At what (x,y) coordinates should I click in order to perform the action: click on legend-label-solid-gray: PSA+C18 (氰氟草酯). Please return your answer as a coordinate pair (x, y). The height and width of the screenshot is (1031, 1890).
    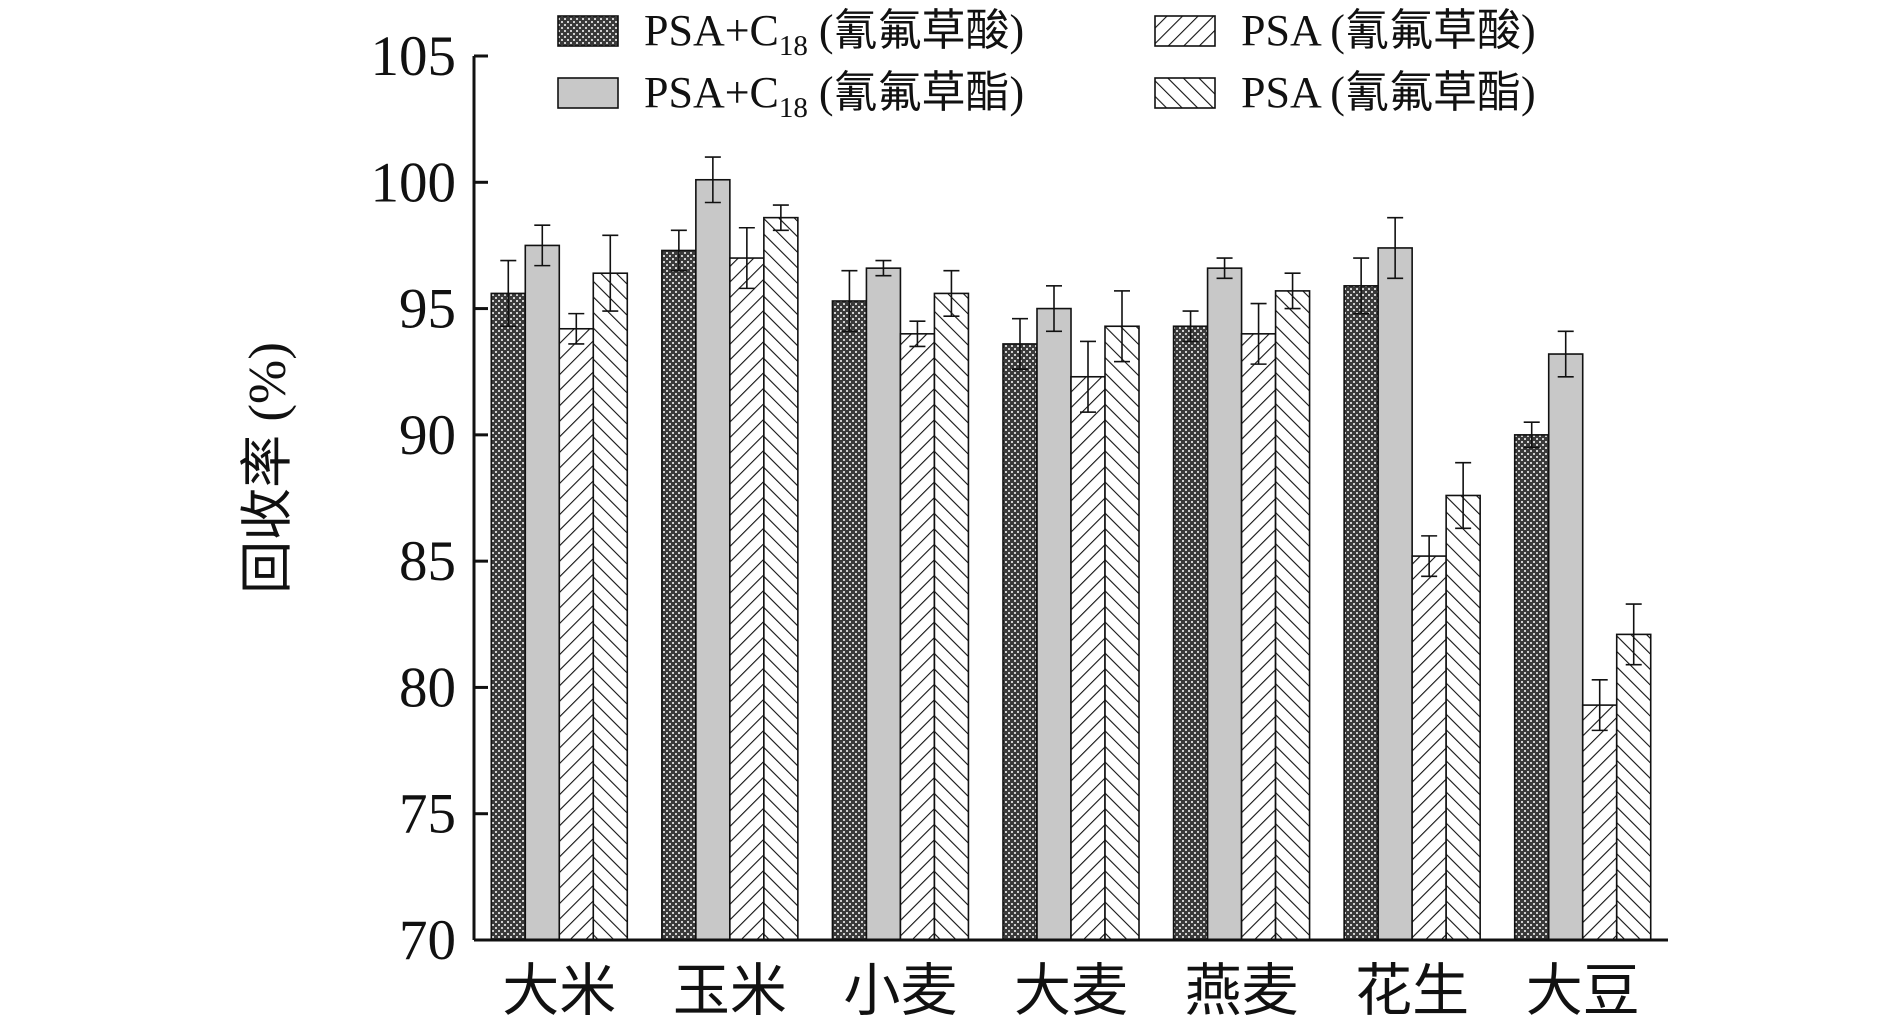
    Looking at the image, I should click on (834, 96).